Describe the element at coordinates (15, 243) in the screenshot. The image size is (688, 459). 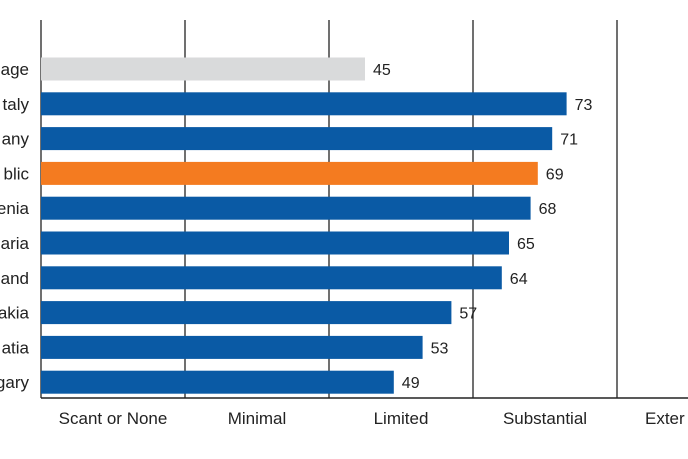
I see `category-label-6: aria` at that location.